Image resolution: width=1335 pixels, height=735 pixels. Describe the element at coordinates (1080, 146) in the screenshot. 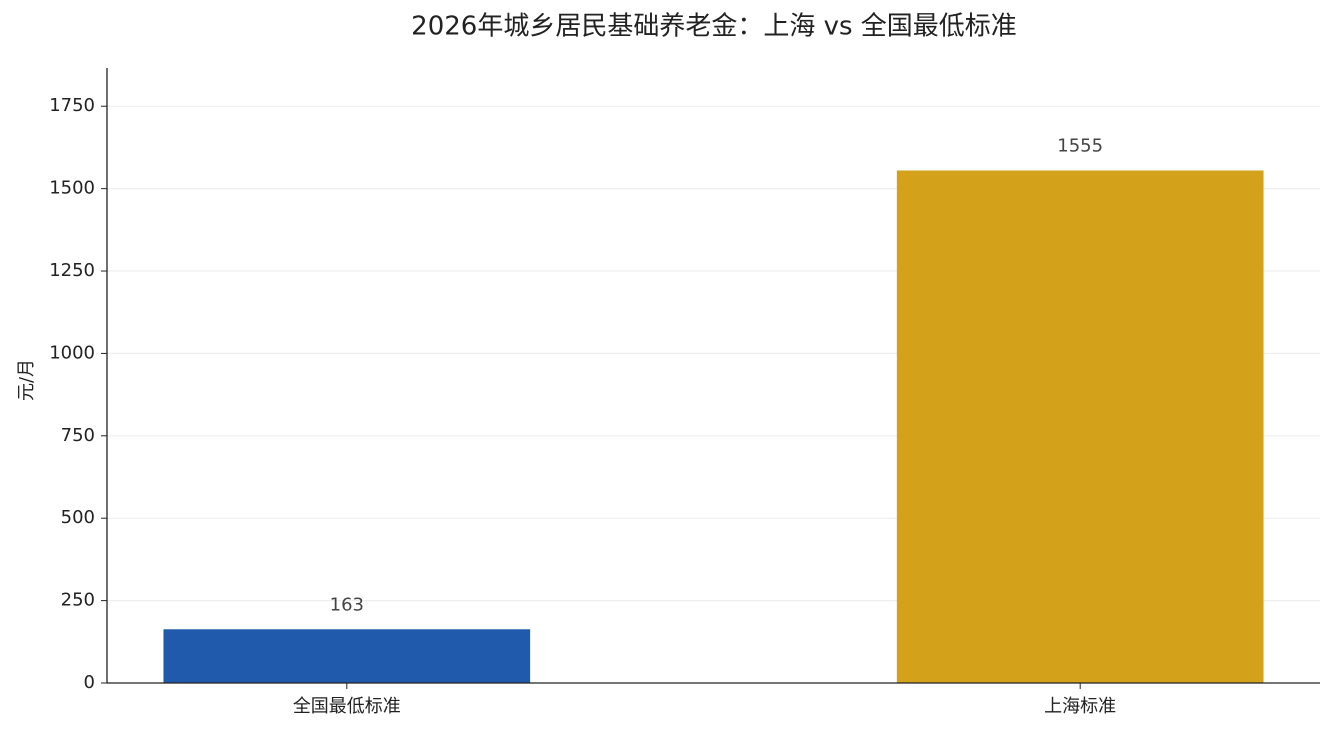

I see `value-label: 1555` at that location.